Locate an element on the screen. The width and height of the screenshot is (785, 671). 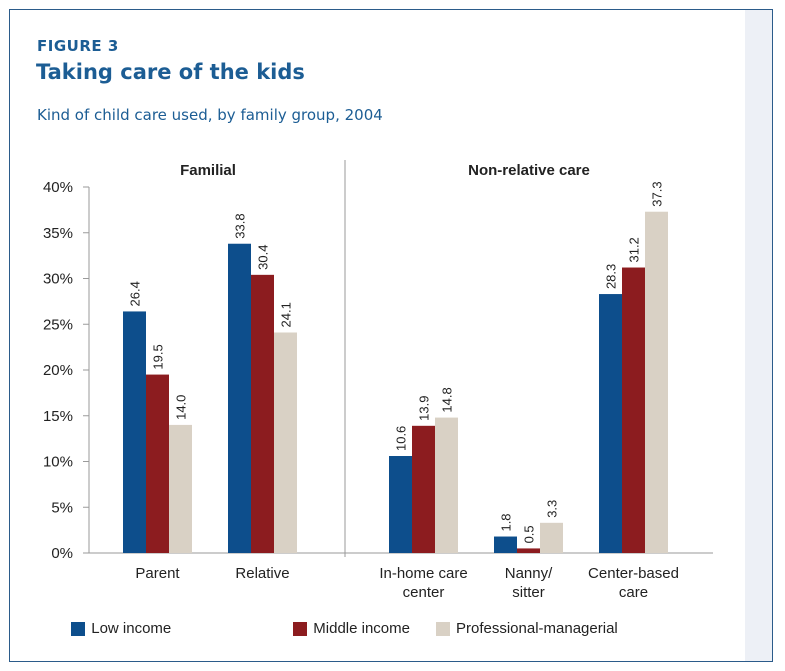
data-label: 10.6 is located at coordinates (401, 438).